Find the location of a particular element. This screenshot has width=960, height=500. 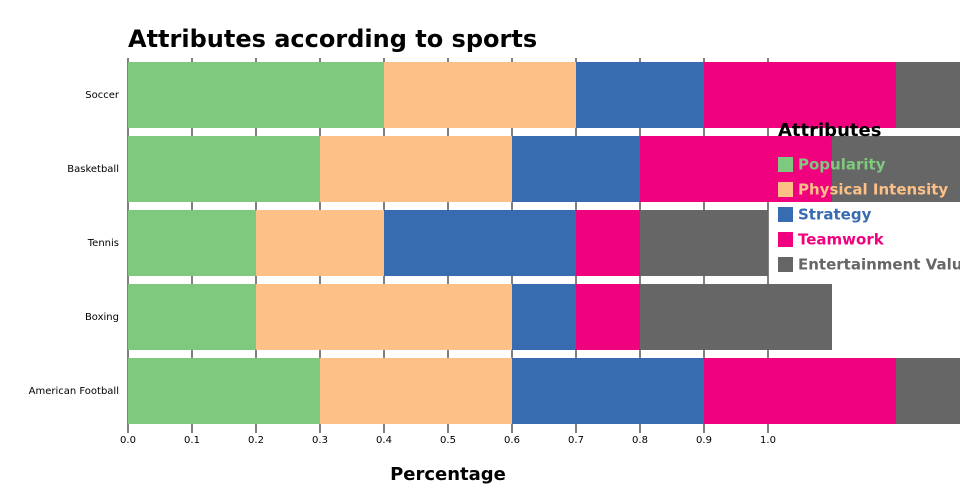

y-tick-label: American Football is located at coordinates (74, 391).